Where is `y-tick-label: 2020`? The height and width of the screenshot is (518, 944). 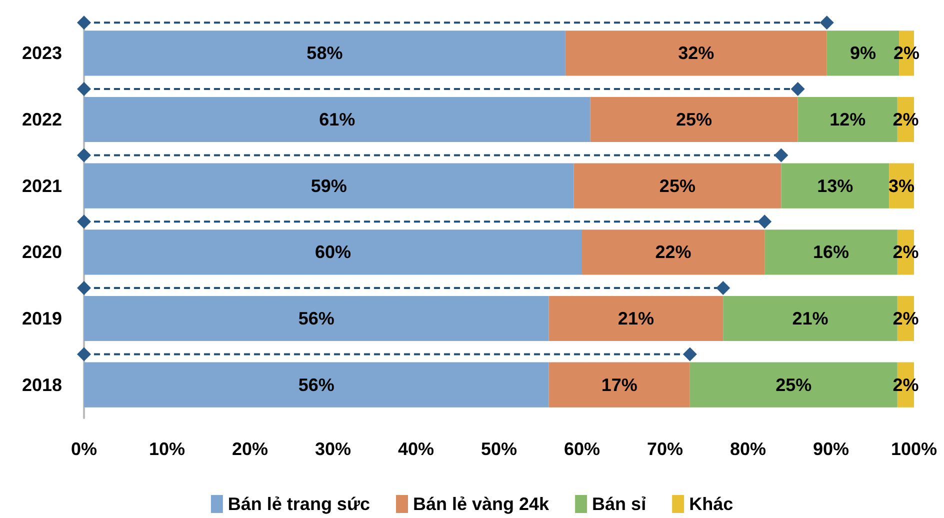
y-tick-label: 2020 is located at coordinates (42, 252).